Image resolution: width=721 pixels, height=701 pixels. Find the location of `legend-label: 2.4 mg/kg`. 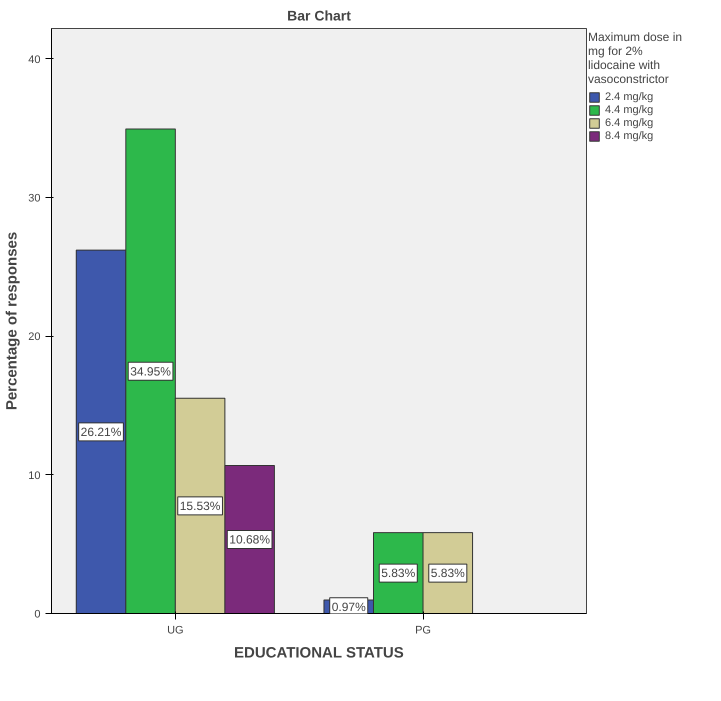

legend-label: 2.4 mg/kg is located at coordinates (629, 97).